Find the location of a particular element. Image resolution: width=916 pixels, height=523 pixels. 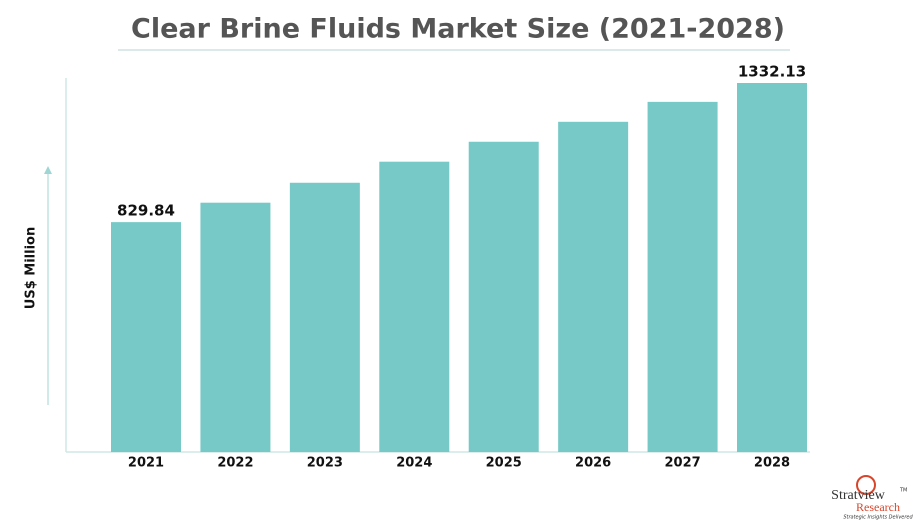

value-label: 829.84 is located at coordinates (146, 211).